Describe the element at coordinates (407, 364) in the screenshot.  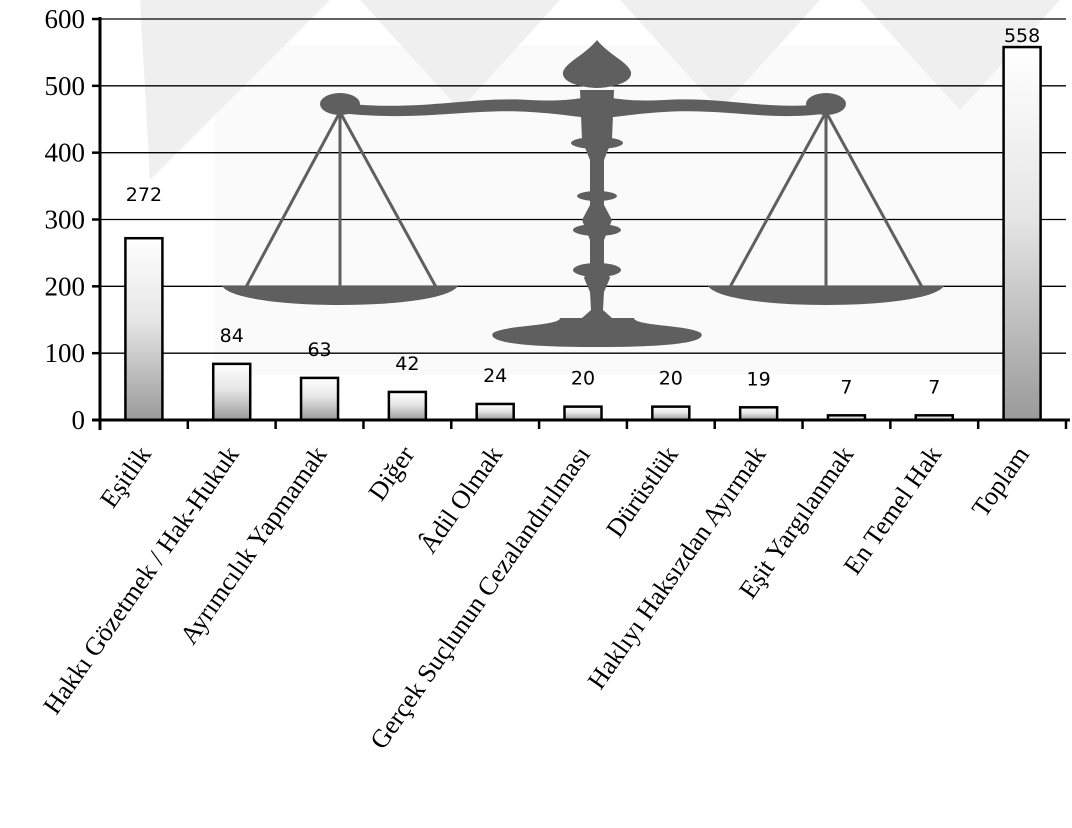
I see `data-label: 42` at that location.